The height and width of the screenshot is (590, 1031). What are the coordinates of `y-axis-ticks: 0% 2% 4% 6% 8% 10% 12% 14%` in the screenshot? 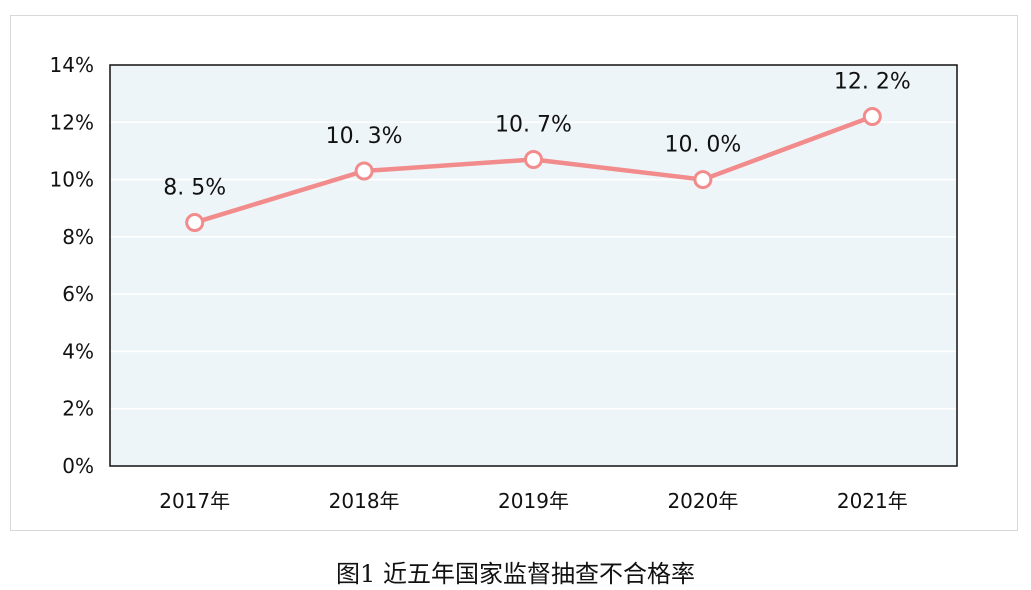 It's located at (72, 265).